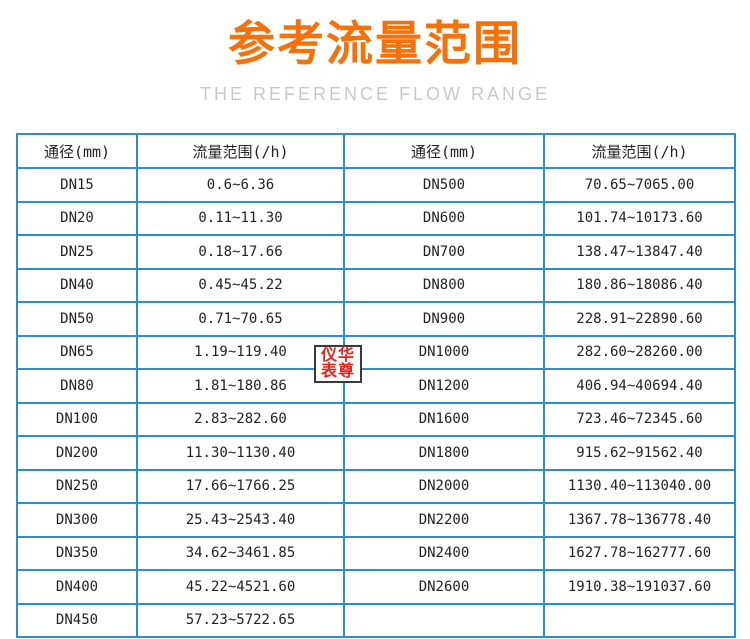 This screenshot has width=750, height=639. What do you see at coordinates (77, 587) in the screenshot?
I see `diameter-cell: DN400` at bounding box center [77, 587].